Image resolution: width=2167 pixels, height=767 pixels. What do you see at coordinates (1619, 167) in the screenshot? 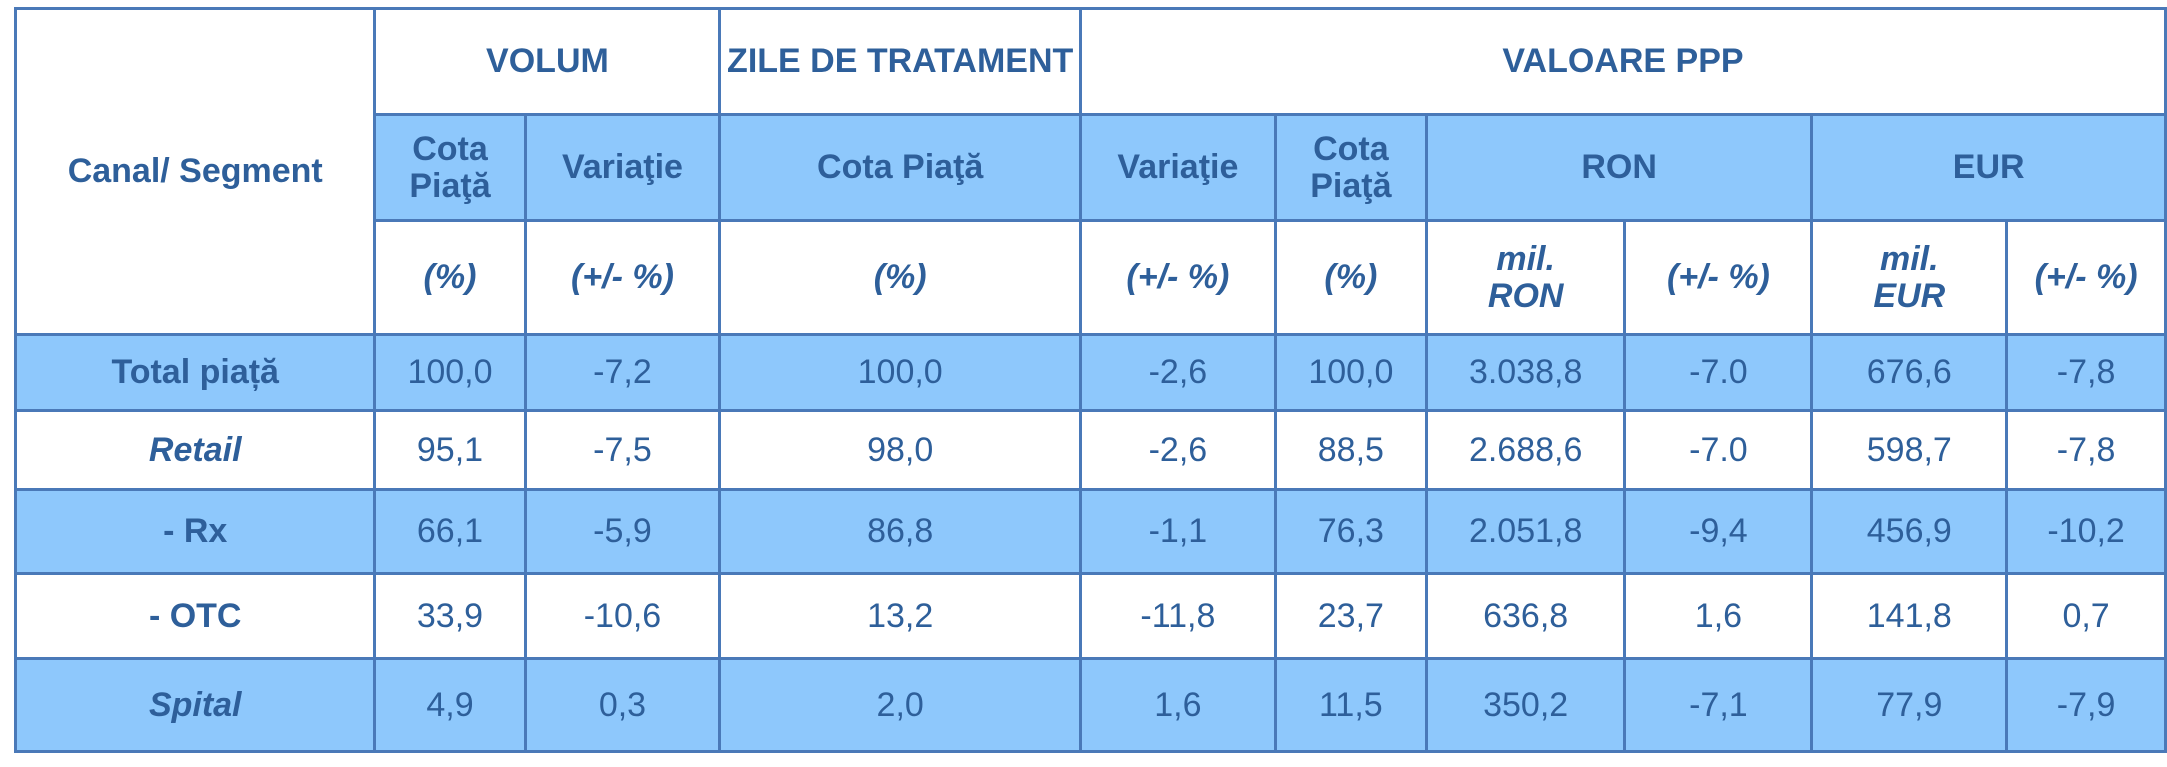
I see `subheader-ron: RON` at bounding box center [1619, 167].